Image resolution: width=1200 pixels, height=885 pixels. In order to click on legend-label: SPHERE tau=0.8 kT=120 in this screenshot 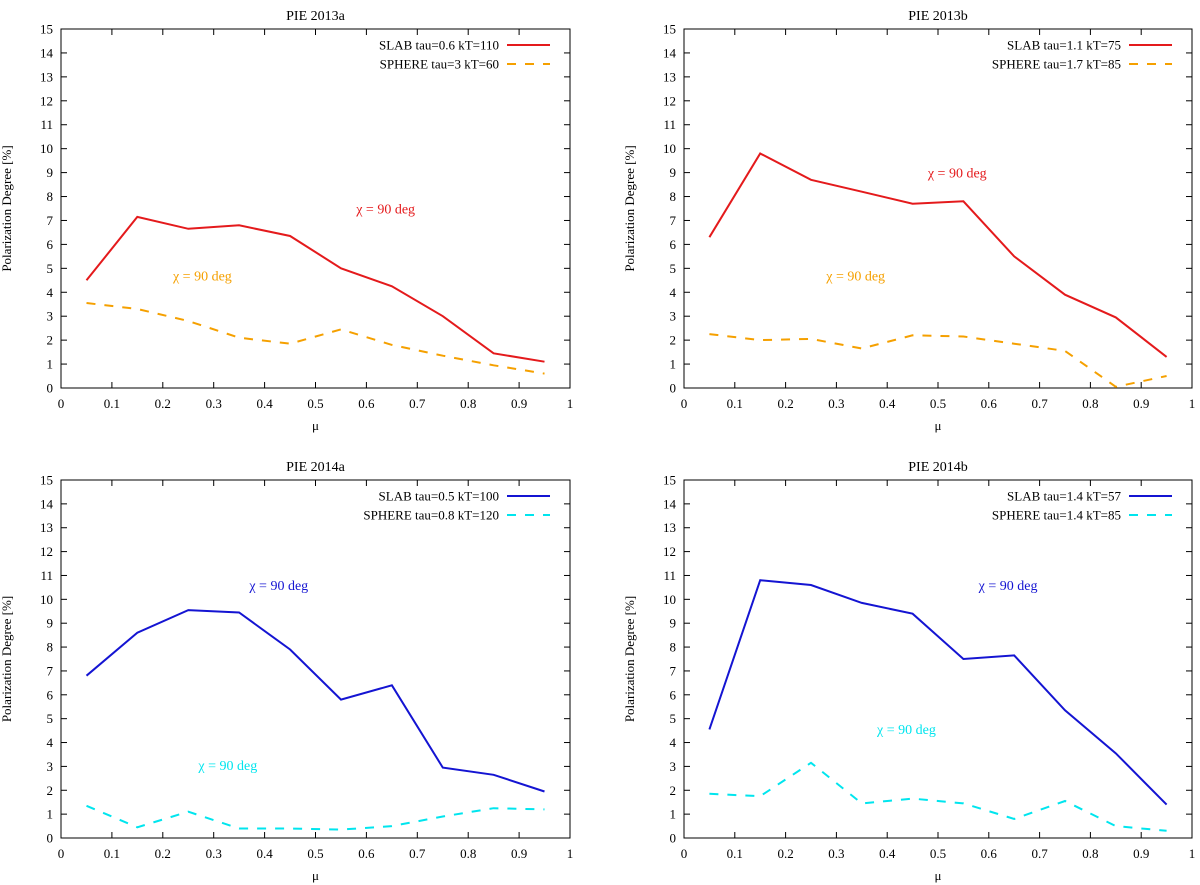, I will do `click(431, 515)`.